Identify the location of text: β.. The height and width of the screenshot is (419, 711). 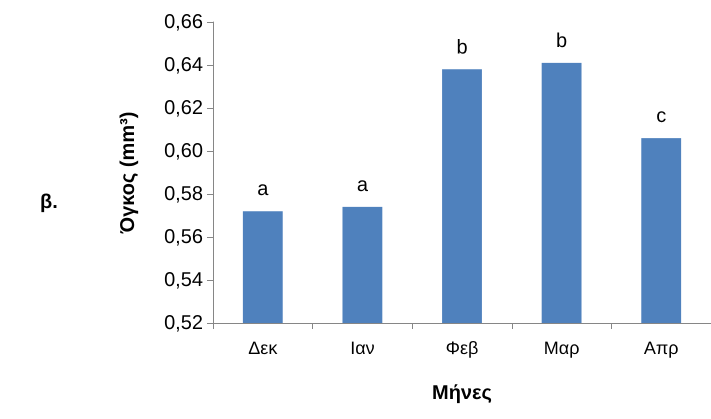
(49, 202).